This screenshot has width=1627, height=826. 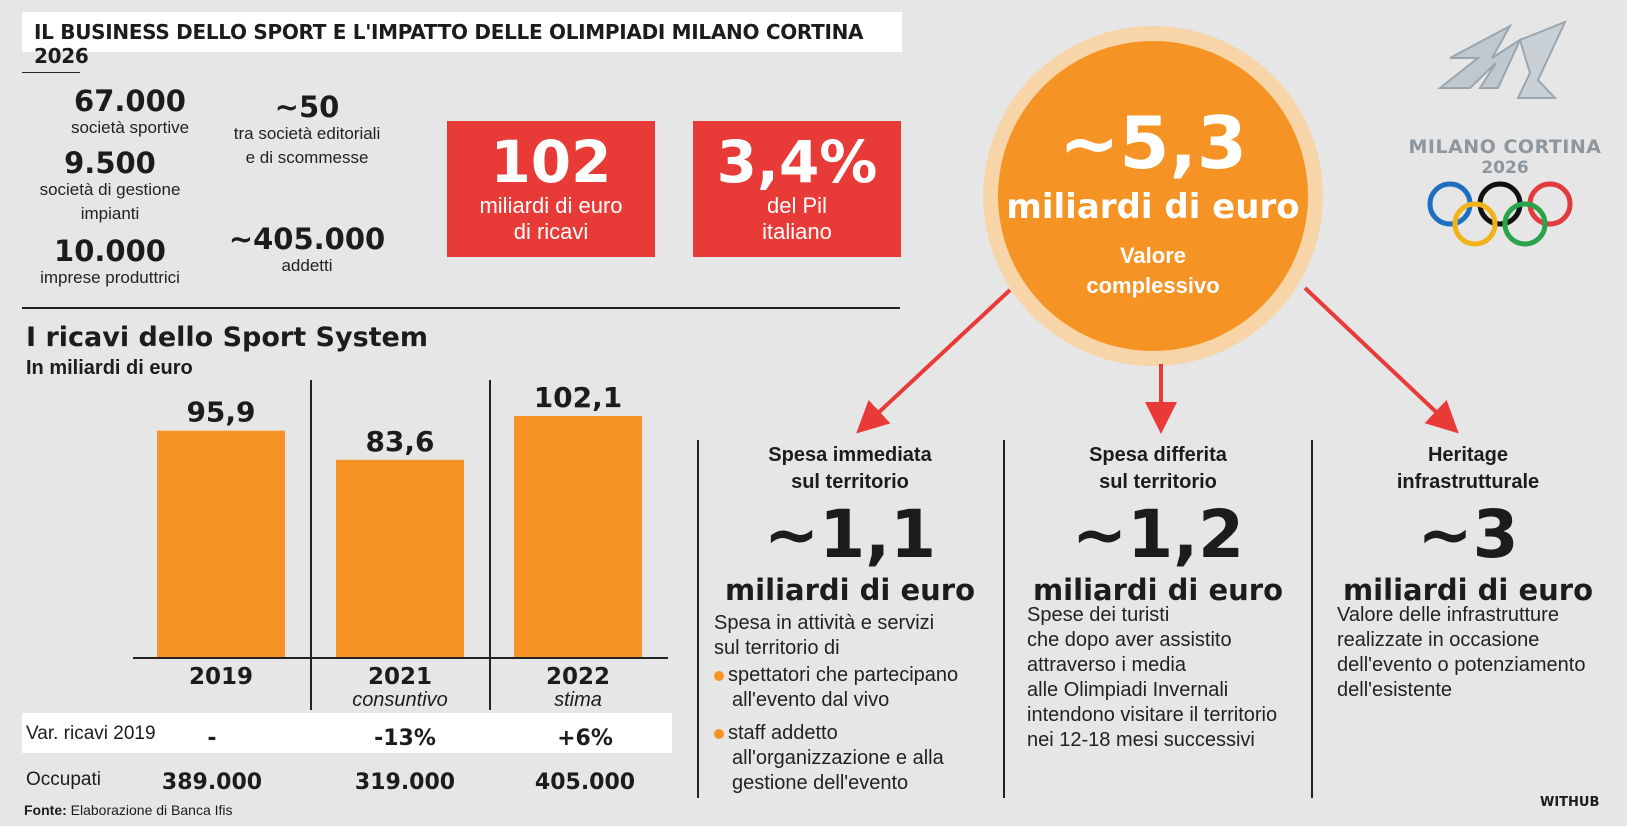 I want to click on spesa-differita-value: ~1,2, so click(x=1158, y=534).